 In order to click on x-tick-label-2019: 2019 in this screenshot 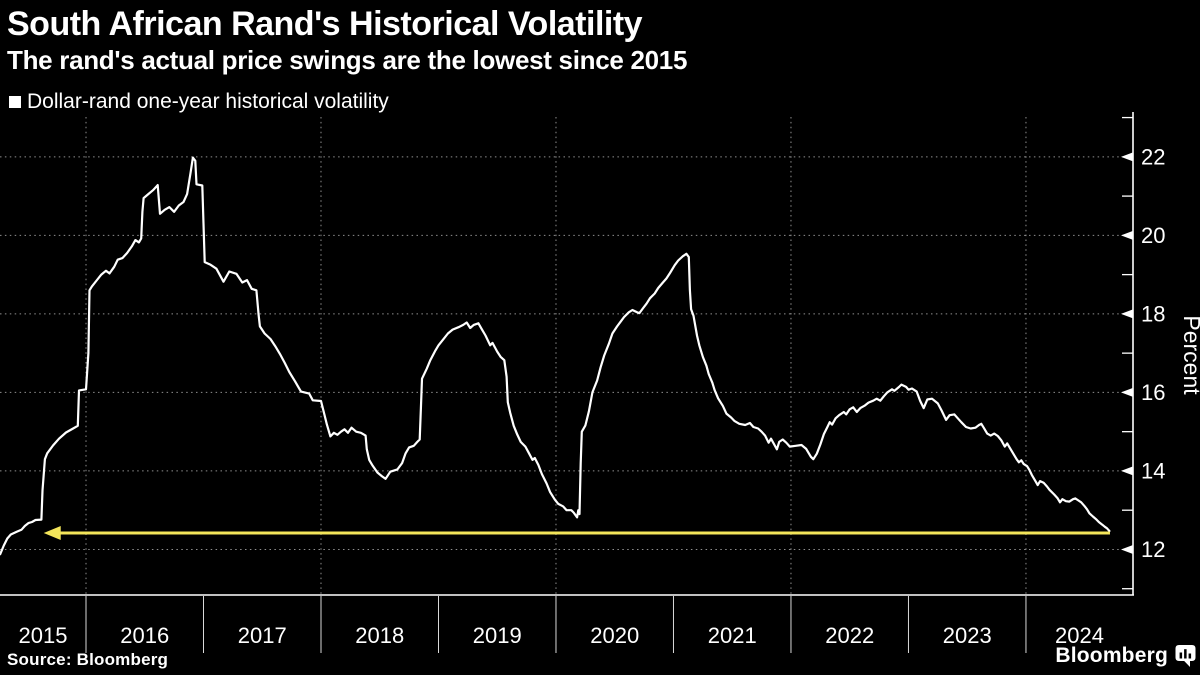, I will do `click(497, 635)`.